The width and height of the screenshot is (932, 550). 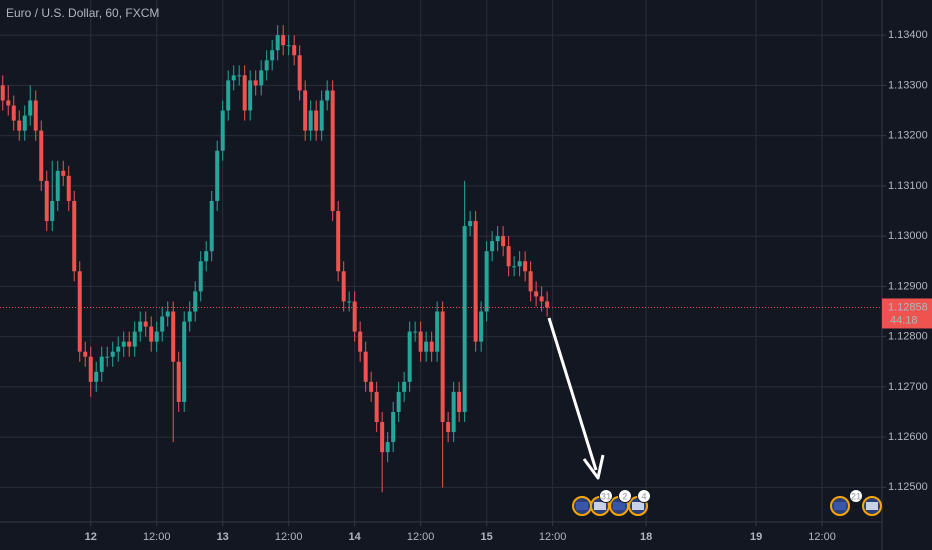 What do you see at coordinates (606, 496) in the screenshot?
I see `event-badge-label: 31` at bounding box center [606, 496].